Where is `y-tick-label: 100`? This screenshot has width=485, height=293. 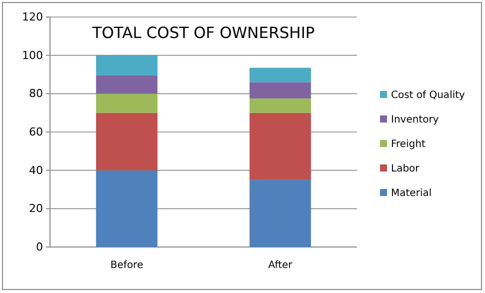
y-tick-label: 100 is located at coordinates (32, 55).